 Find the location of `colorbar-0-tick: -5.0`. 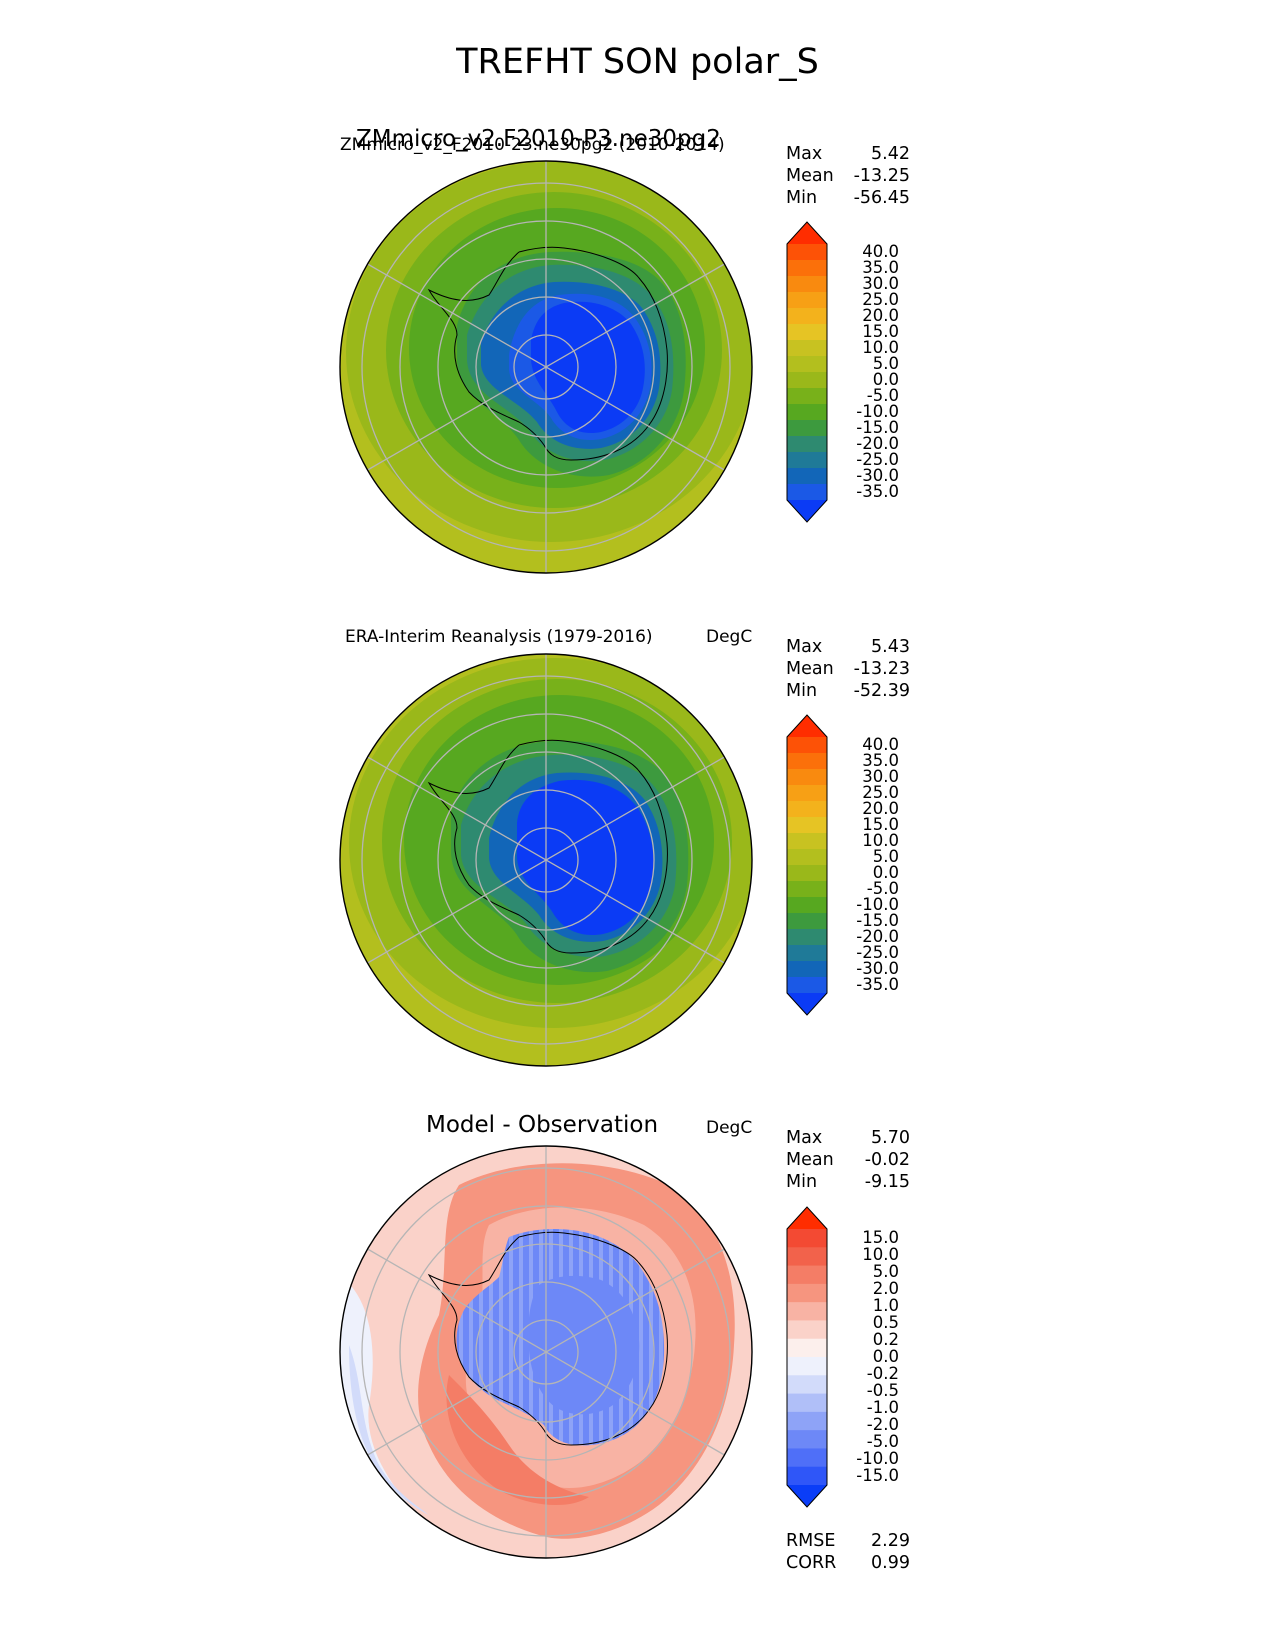

colorbar-0-tick: -5.0 is located at coordinates (882, 395).